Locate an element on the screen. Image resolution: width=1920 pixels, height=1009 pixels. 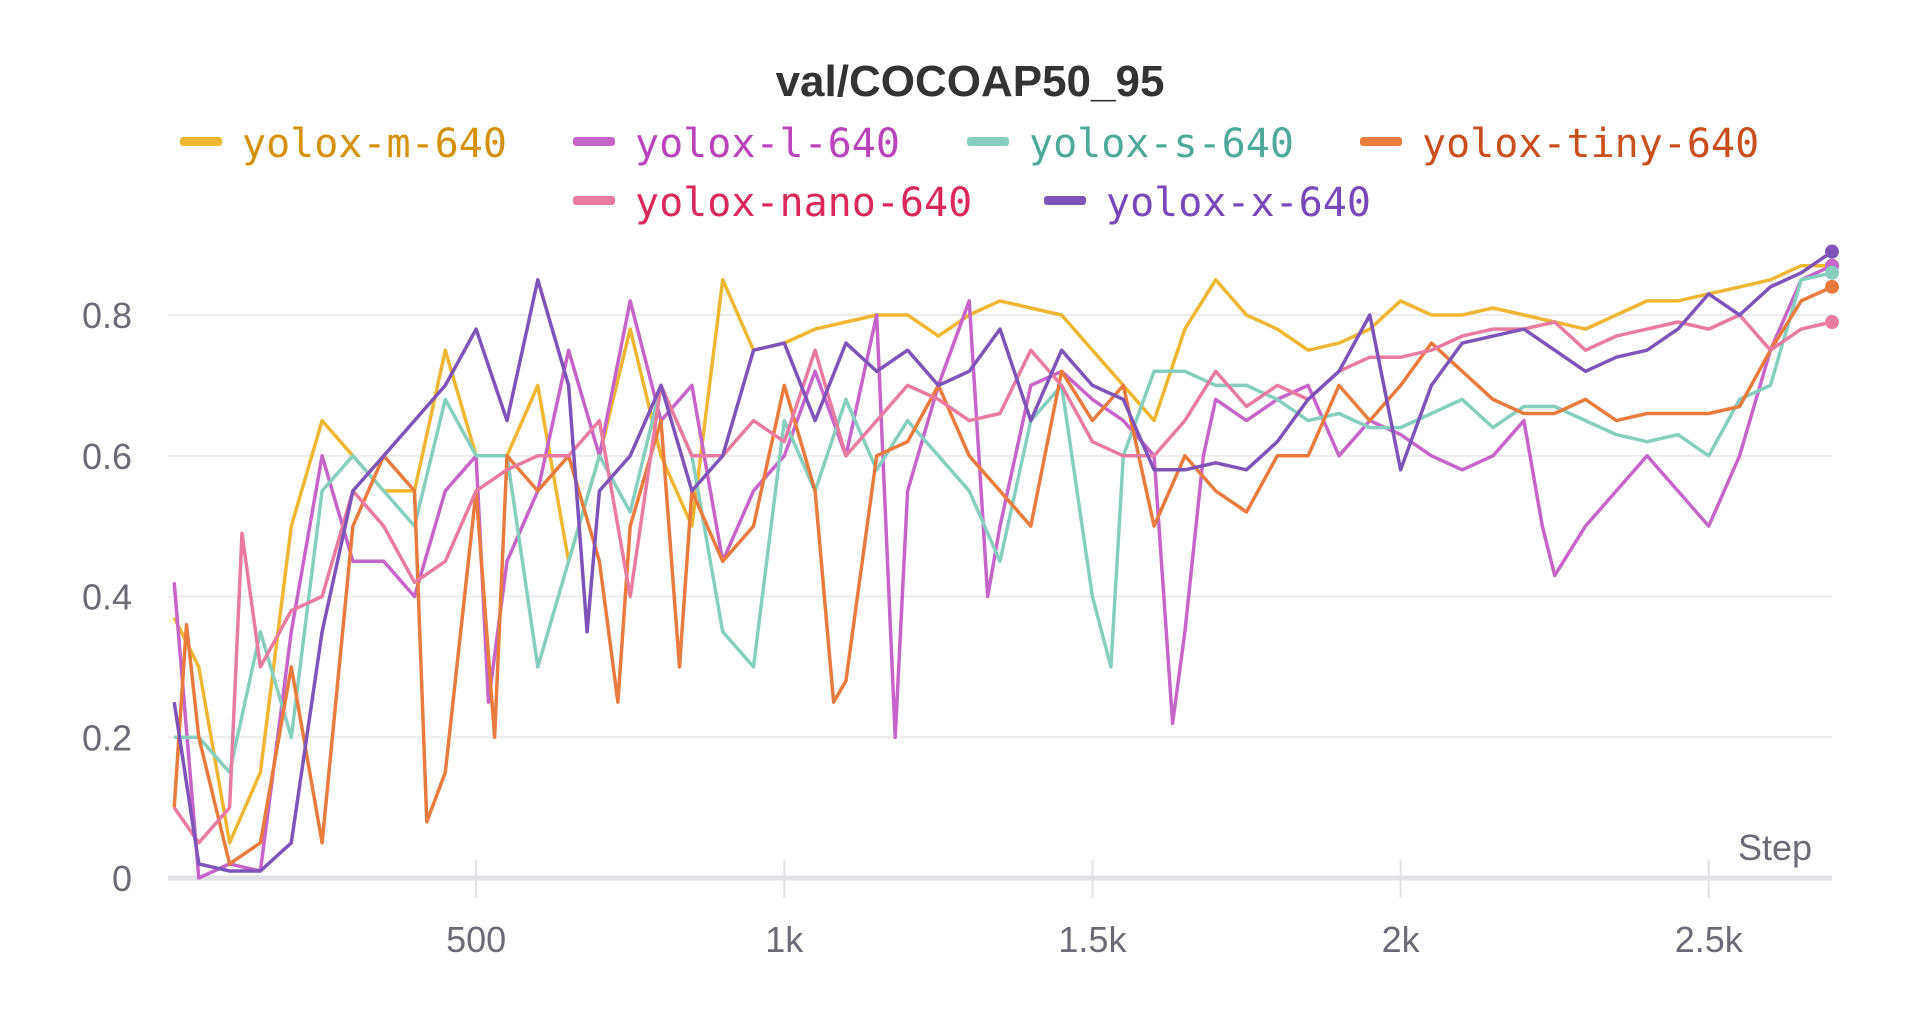
legend-item: yolox-tiny-640 is located at coordinates (1559, 144).